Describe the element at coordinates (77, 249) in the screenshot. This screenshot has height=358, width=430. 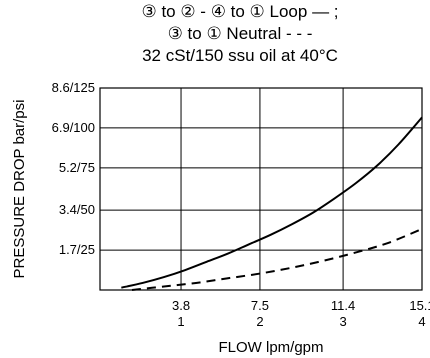
I see `y-tick-label: 1.7/25` at that location.